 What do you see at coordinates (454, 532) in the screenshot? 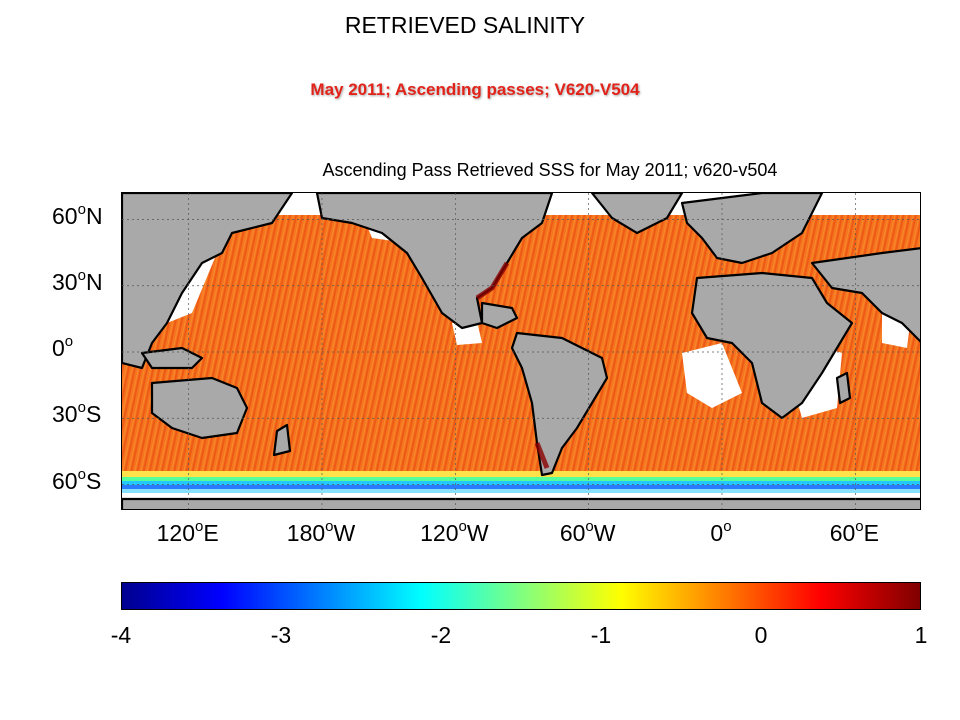
I see `longitude-label: 120oW` at bounding box center [454, 532].